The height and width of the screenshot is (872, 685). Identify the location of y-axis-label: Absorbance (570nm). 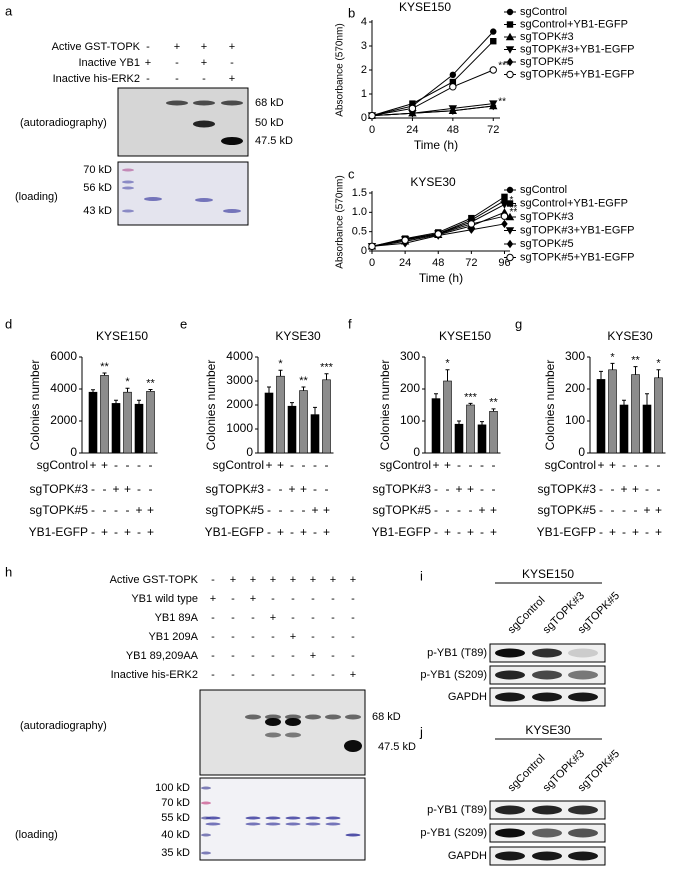
(340, 221).